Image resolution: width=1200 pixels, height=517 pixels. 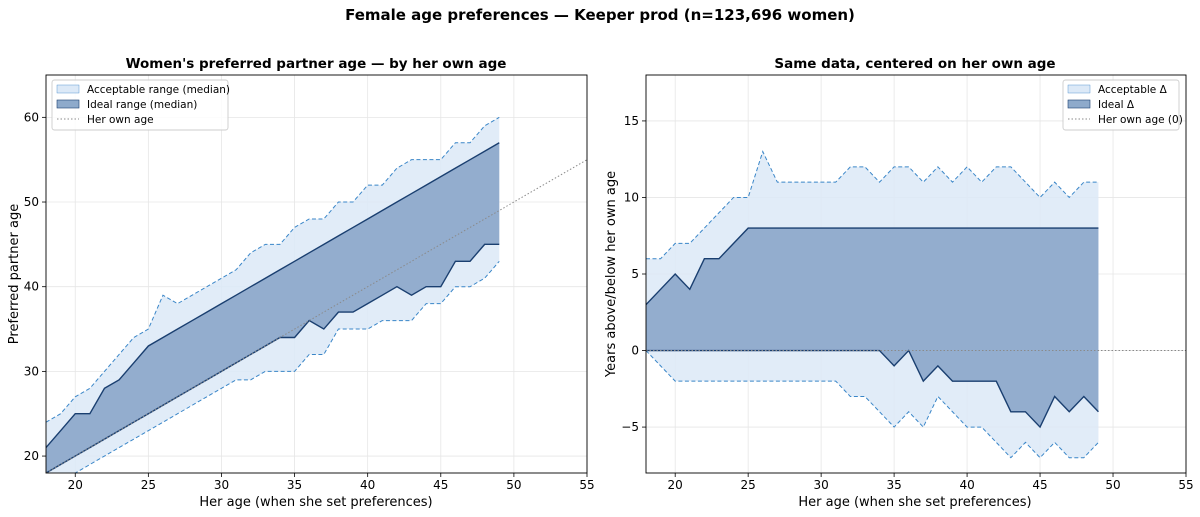 I want to click on right-y-tick-label: 10, so click(x=631, y=197).